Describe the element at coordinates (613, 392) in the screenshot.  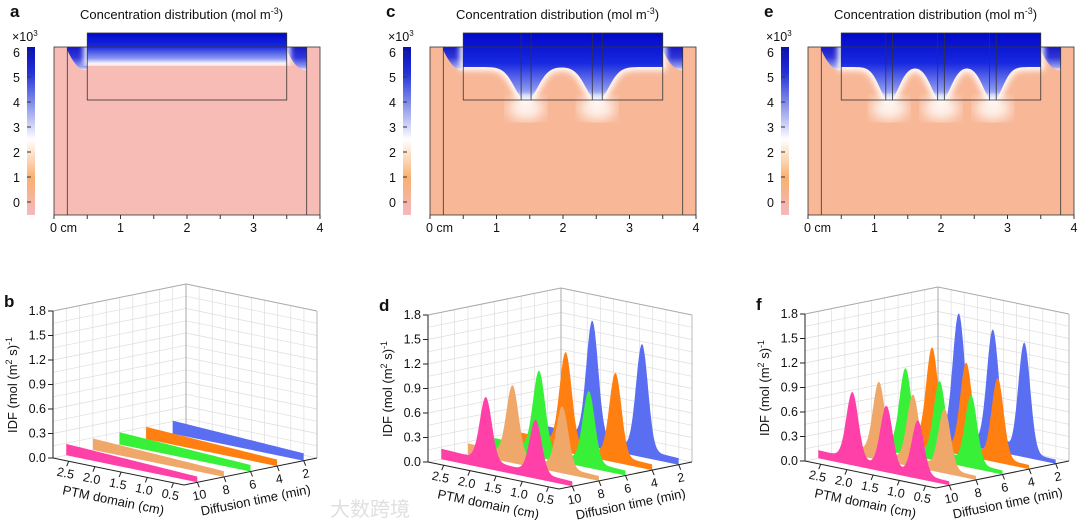
I see `series-ribbon-2min` at that location.